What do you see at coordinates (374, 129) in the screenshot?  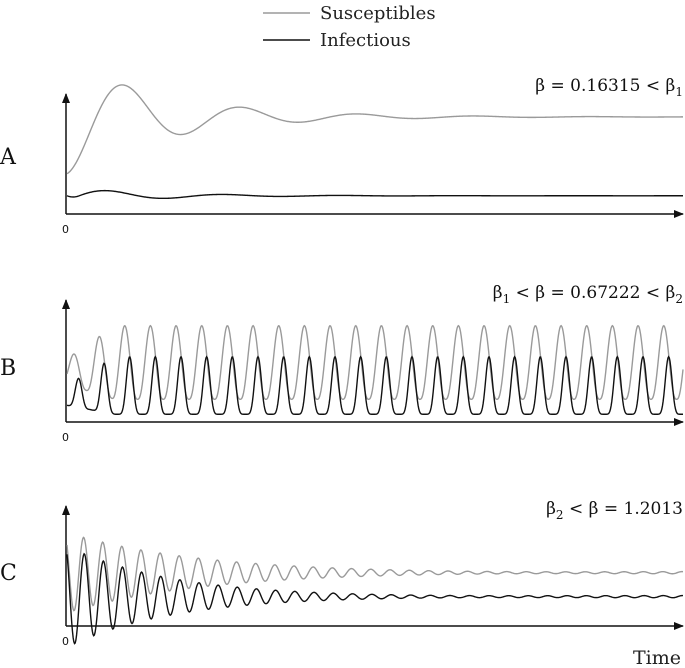 I see `series-line-a-susceptibles` at bounding box center [374, 129].